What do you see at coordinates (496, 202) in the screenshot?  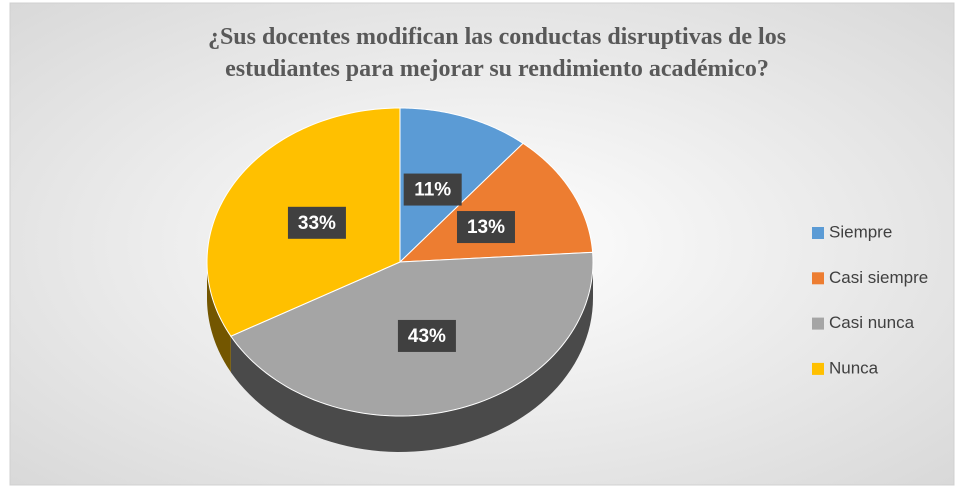 I see `pie-slice` at bounding box center [496, 202].